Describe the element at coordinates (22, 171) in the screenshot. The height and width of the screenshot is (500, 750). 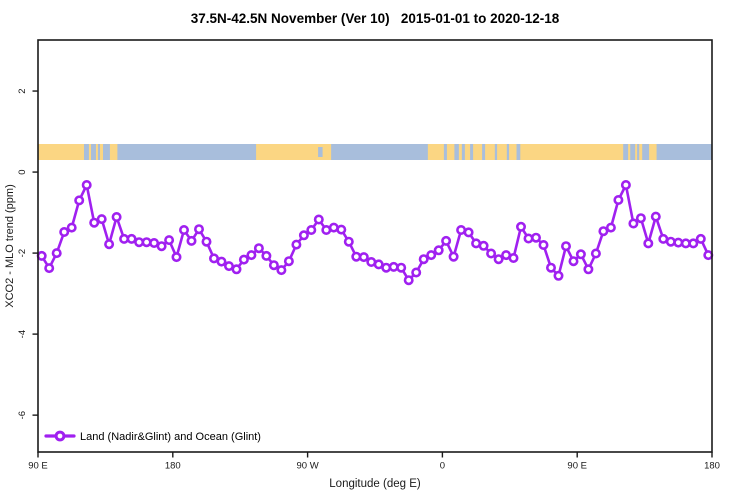
I see `y-tick-label: 0` at that location.